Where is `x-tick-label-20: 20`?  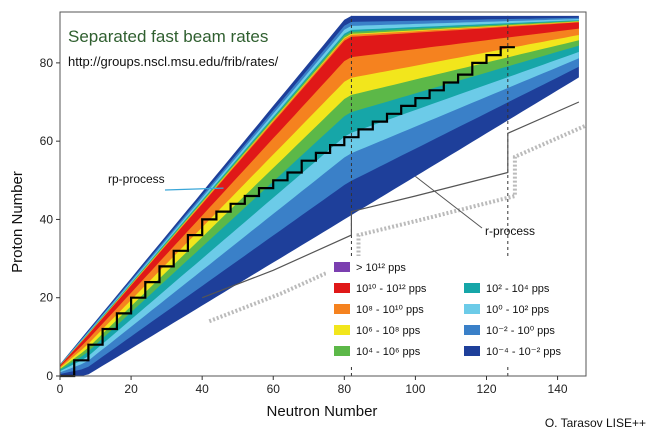 x-tick-label-20: 20 is located at coordinates (131, 389).